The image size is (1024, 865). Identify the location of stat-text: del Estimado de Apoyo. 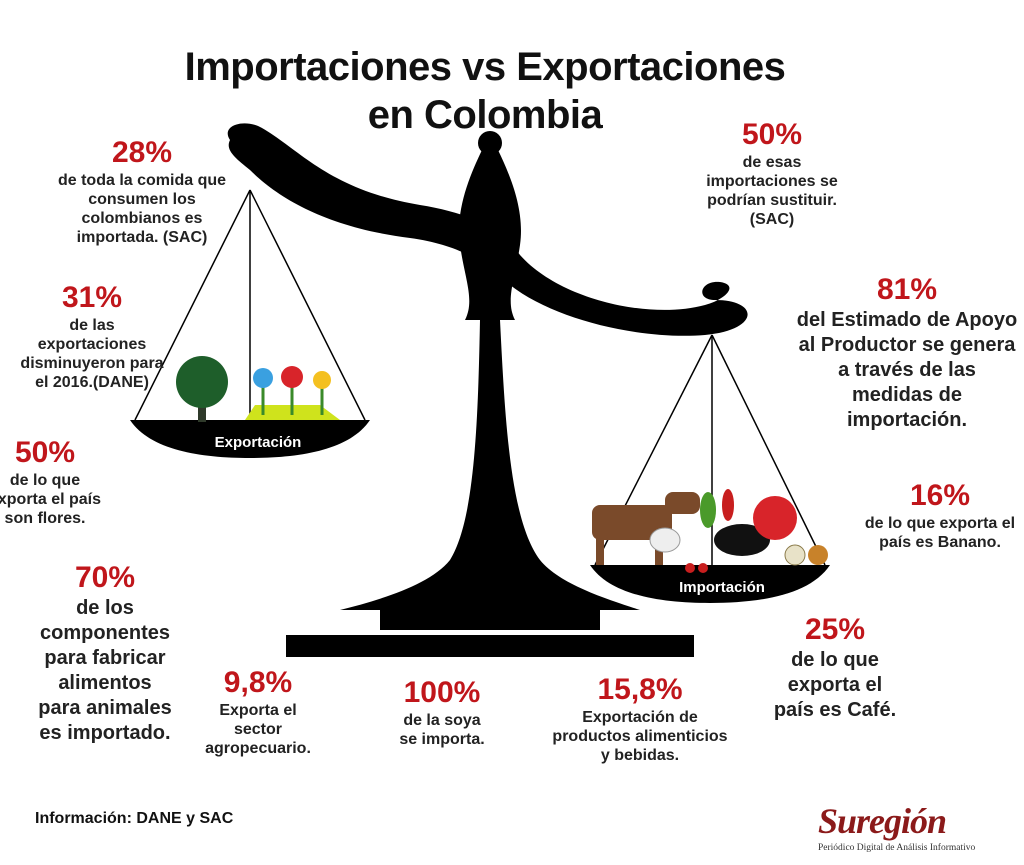
(907, 320).